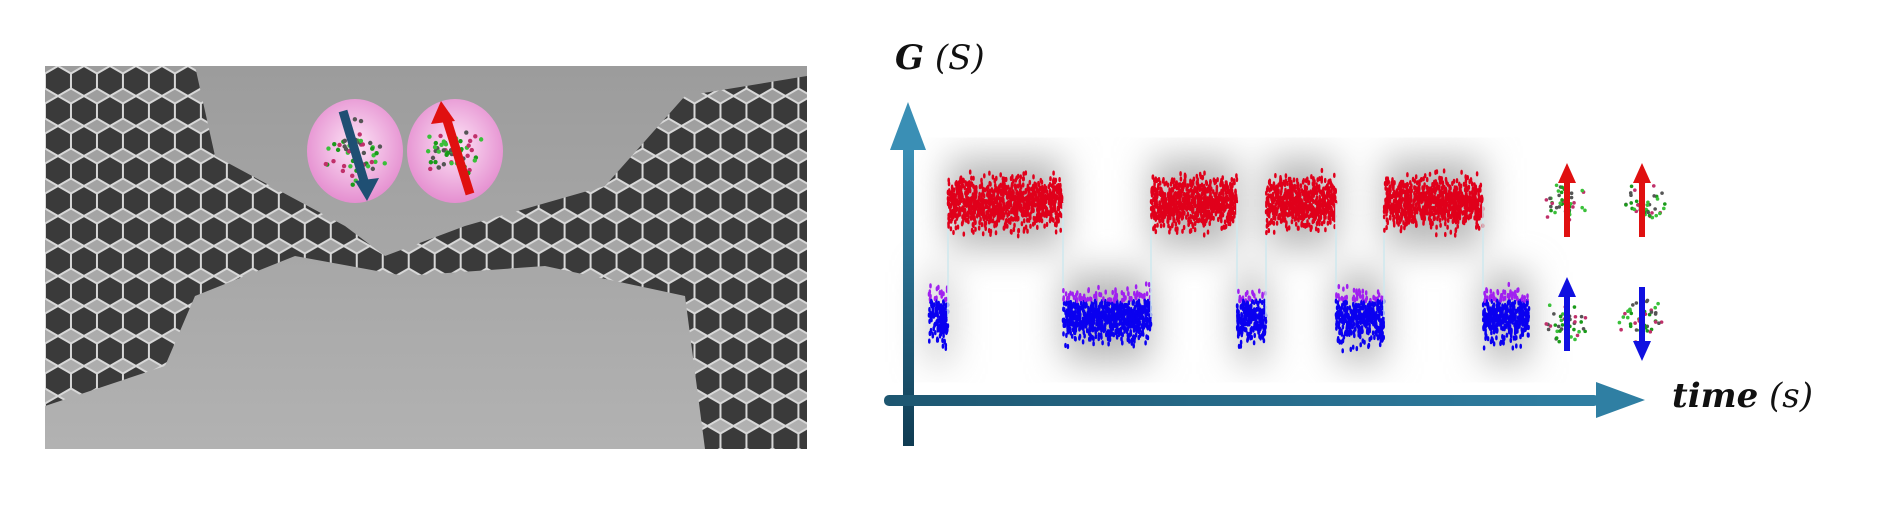 The height and width of the screenshot is (512, 1892). I want to click on x-axis-arrow-icon, so click(1620, 400).